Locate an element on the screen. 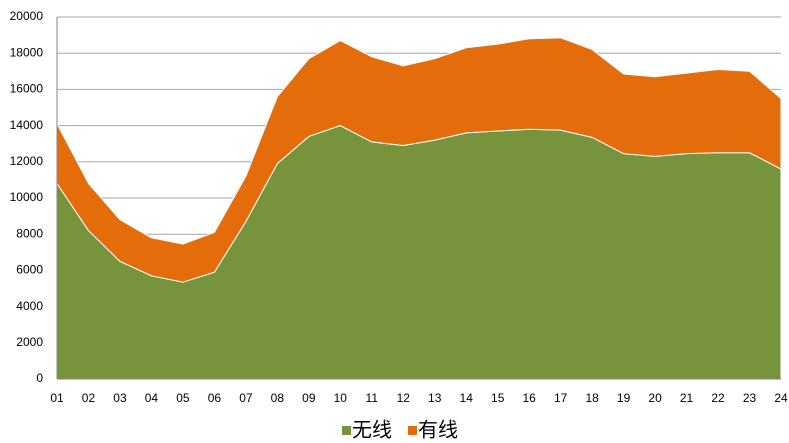 The width and height of the screenshot is (789, 443). x-tick-label: 07 is located at coordinates (246, 398).